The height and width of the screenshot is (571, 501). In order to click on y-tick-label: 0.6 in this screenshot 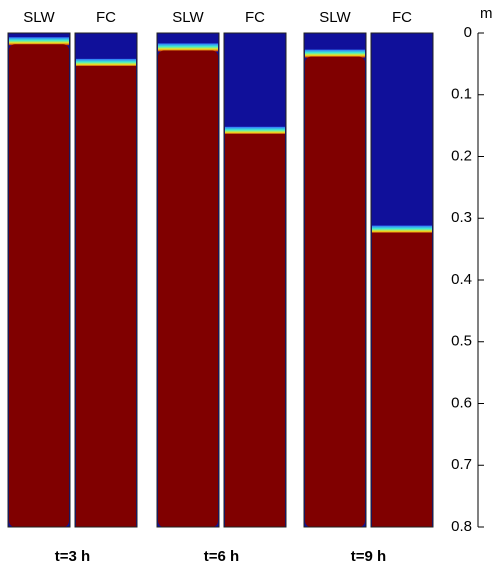, I will do `click(461, 402)`.